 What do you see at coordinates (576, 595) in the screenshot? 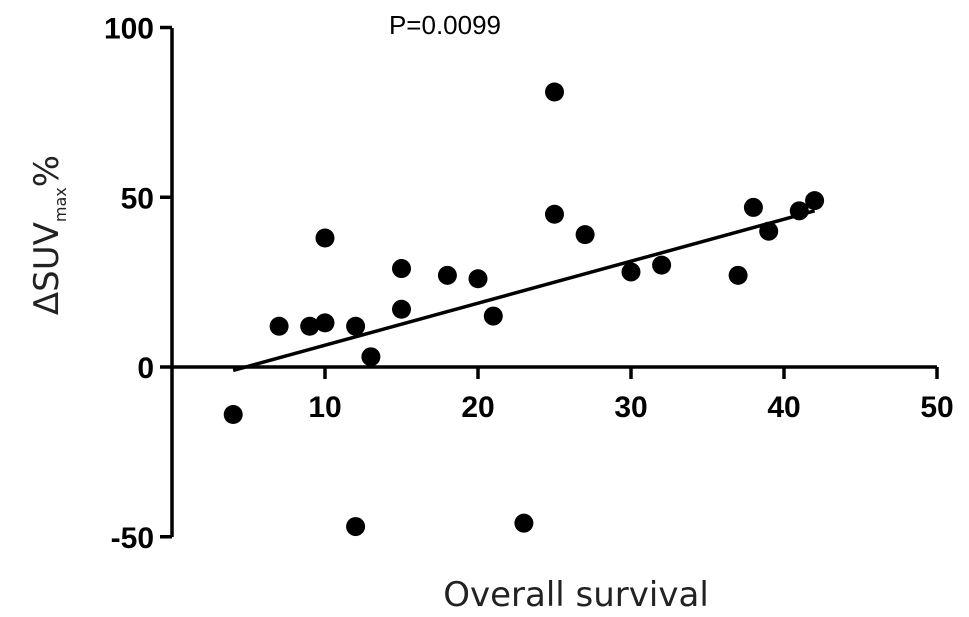
I see `x-axis-label: Overall survival` at bounding box center [576, 595].